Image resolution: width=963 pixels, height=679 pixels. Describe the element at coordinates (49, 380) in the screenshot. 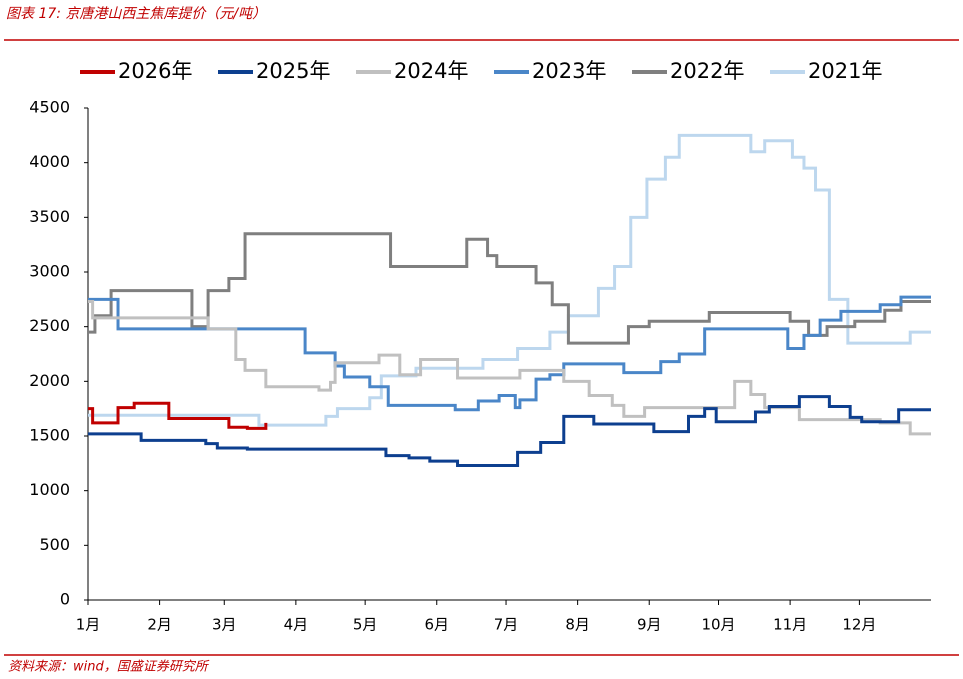

I see `y-tick-label: 2000` at that location.